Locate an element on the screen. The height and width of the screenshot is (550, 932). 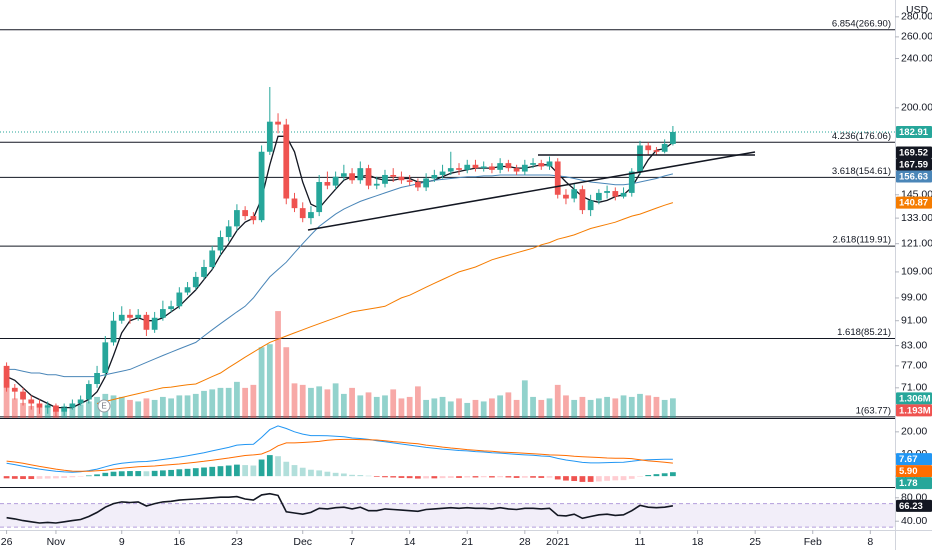
macd-y-tick-label: 20.00 is located at coordinates (914, 432).